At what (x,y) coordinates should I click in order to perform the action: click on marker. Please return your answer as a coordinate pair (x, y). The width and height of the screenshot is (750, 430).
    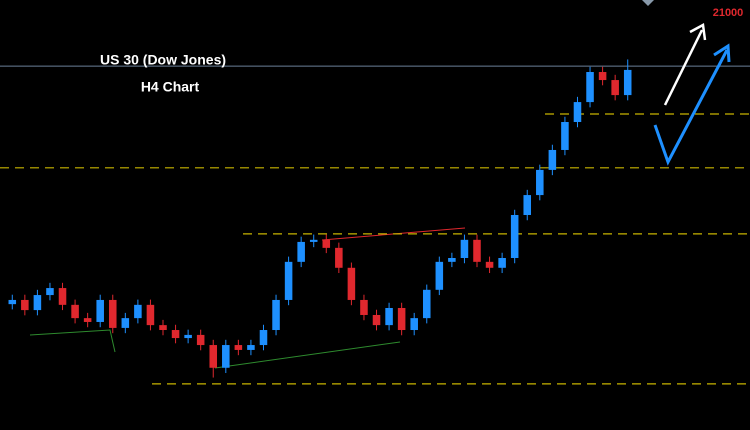
    Looking at the image, I should click on (648, 3).